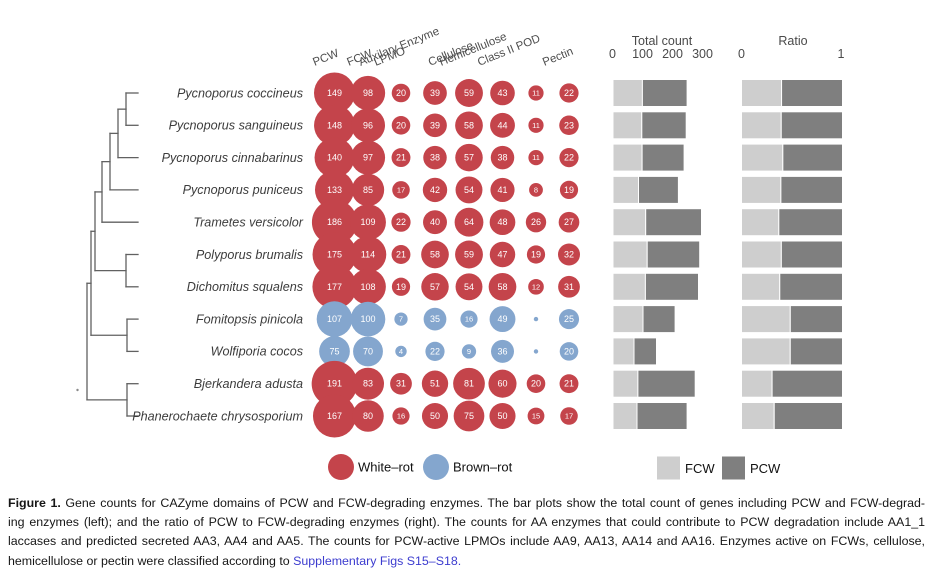  I want to click on bubble-value: 100, so click(367, 319).